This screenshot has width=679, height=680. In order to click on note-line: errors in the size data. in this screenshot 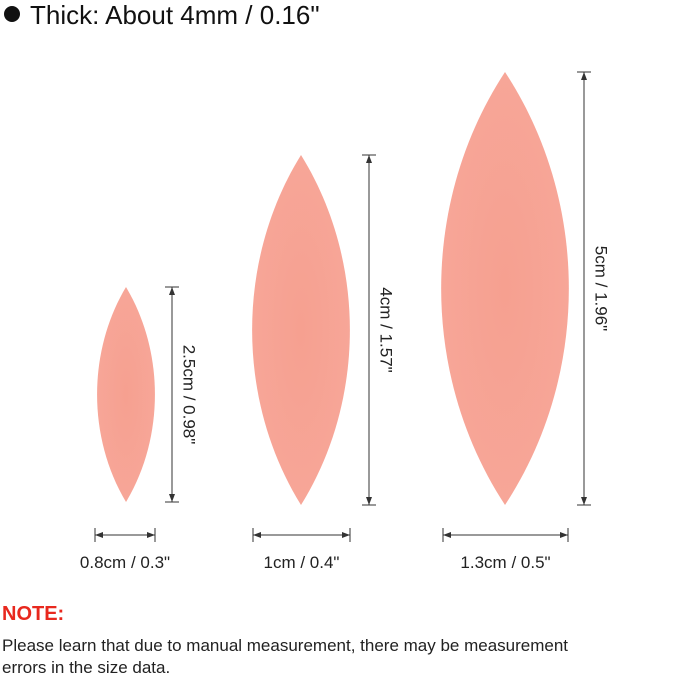, I will do `click(86, 667)`.